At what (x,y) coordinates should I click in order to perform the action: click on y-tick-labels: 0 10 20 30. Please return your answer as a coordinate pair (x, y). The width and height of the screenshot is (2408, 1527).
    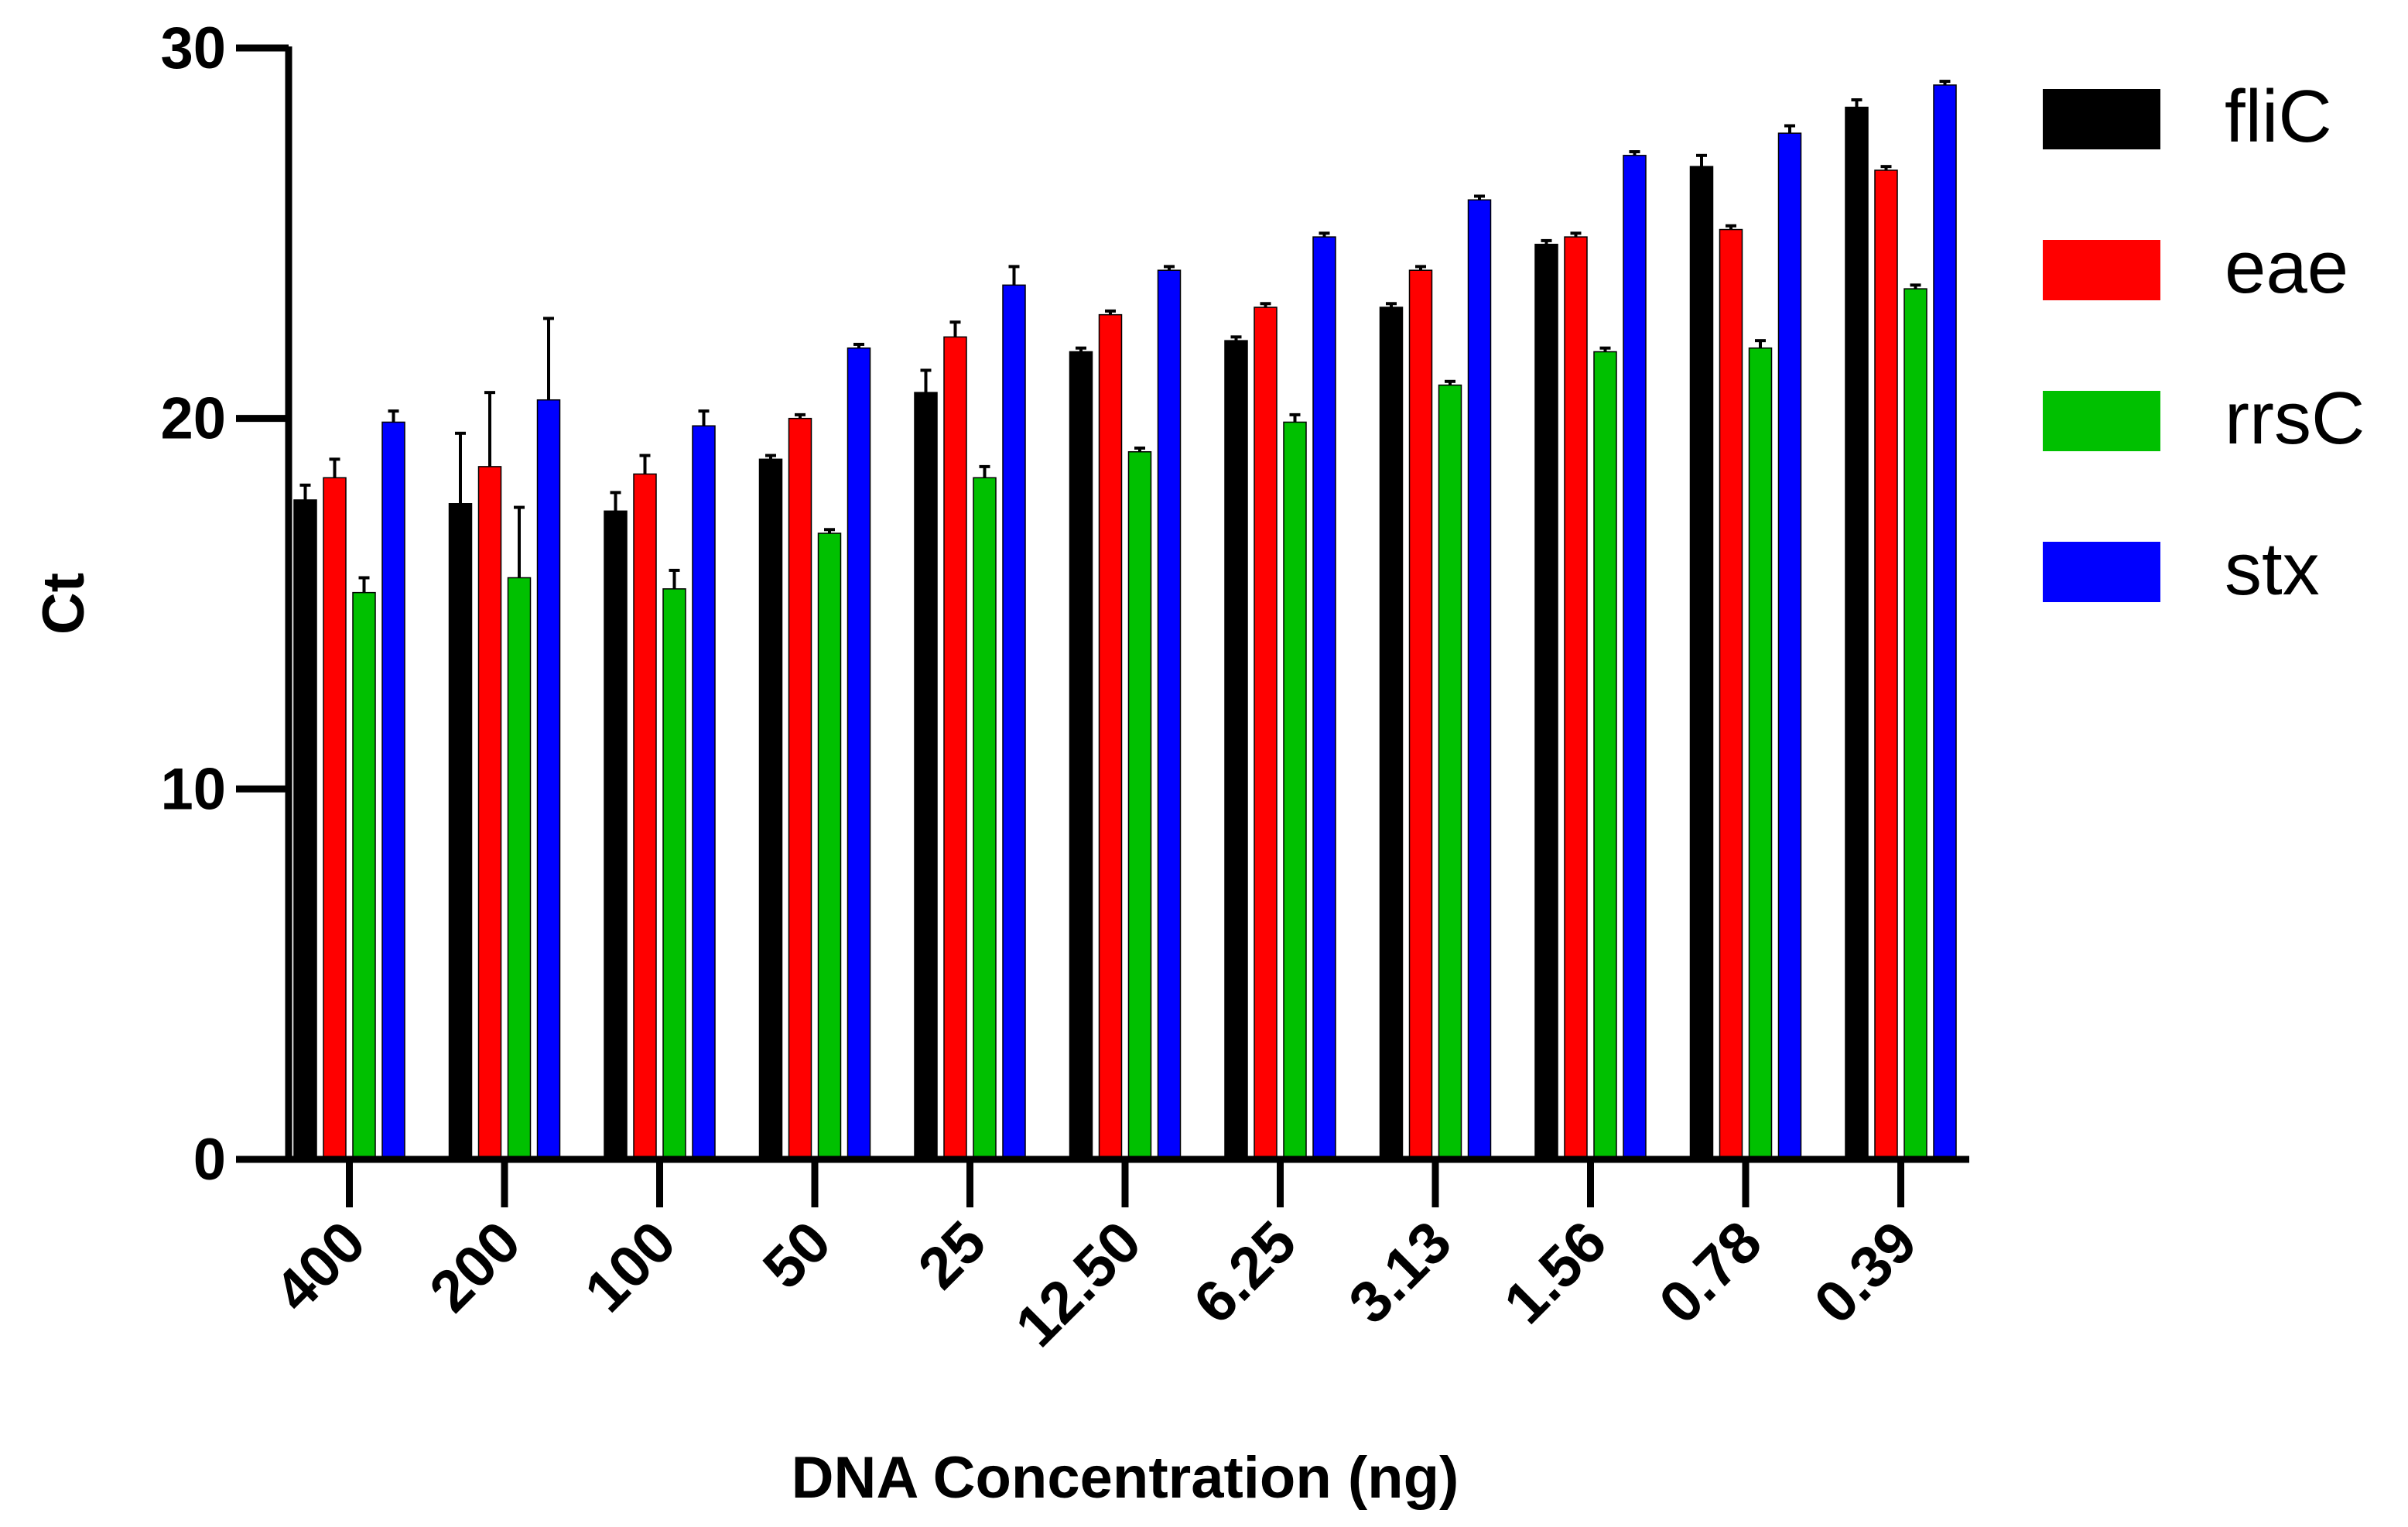
    Looking at the image, I should click on (193, 604).